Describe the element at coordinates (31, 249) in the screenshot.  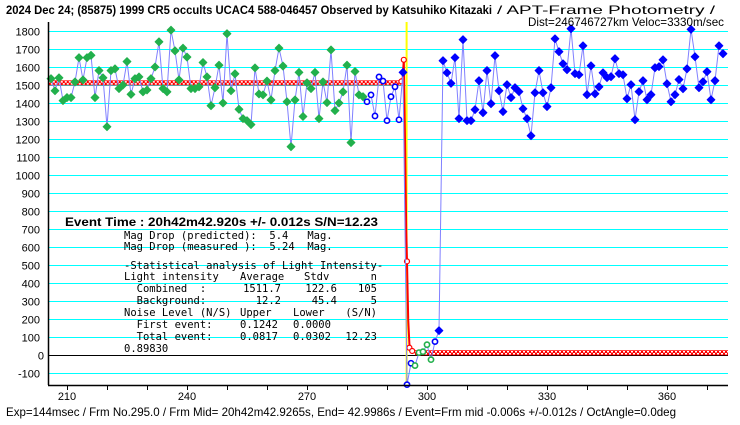
I see `y-tick-label: 600` at that location.